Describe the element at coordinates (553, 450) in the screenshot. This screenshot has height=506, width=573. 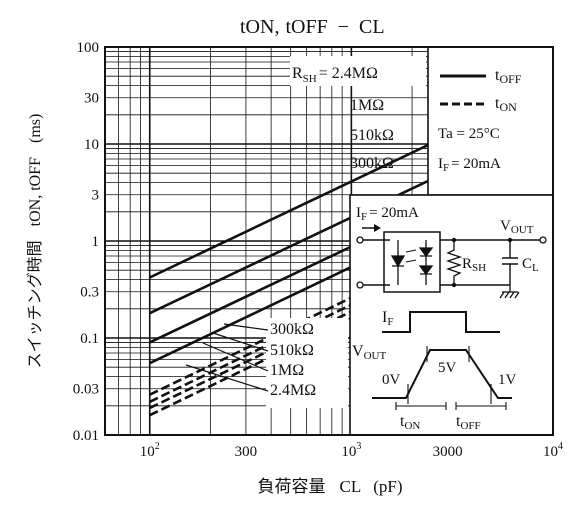
I see `x-tick-label: 10⁴` at that location.